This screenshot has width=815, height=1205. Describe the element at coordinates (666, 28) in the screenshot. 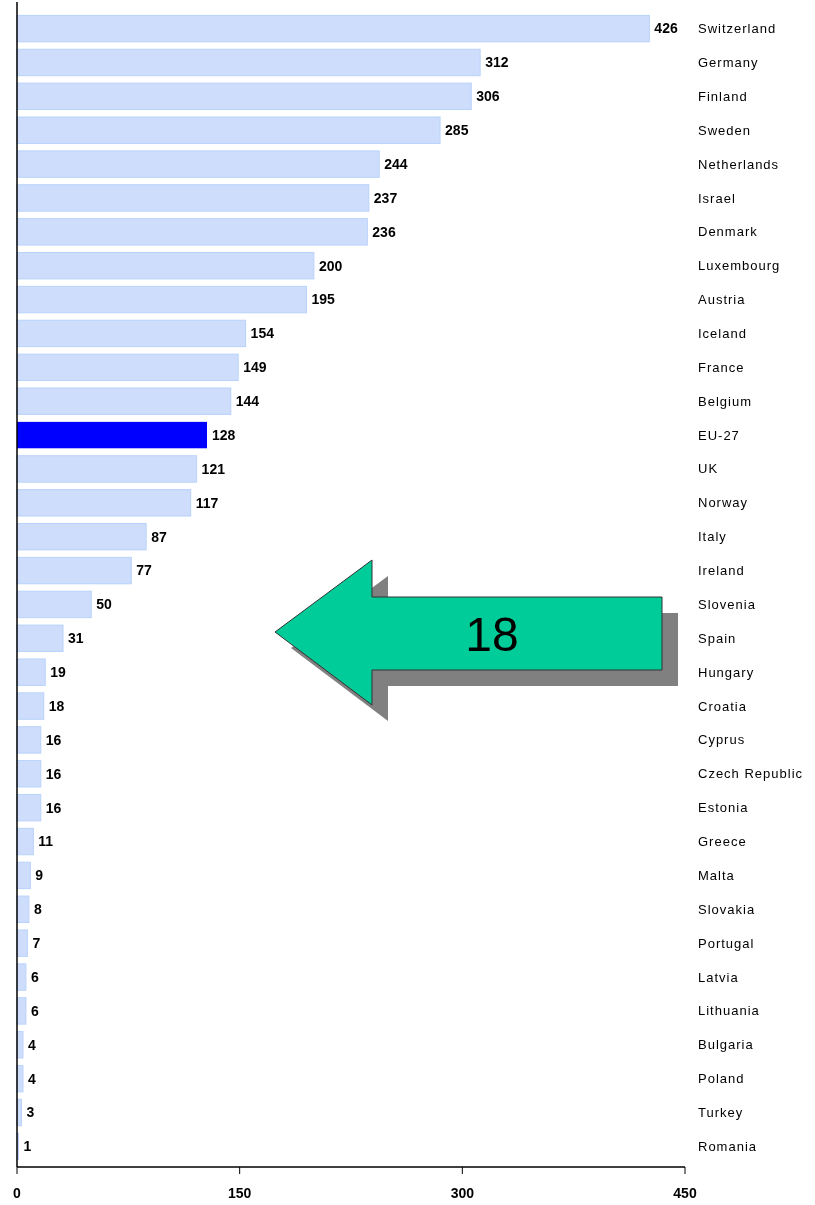

I see `data-label: 426` at that location.